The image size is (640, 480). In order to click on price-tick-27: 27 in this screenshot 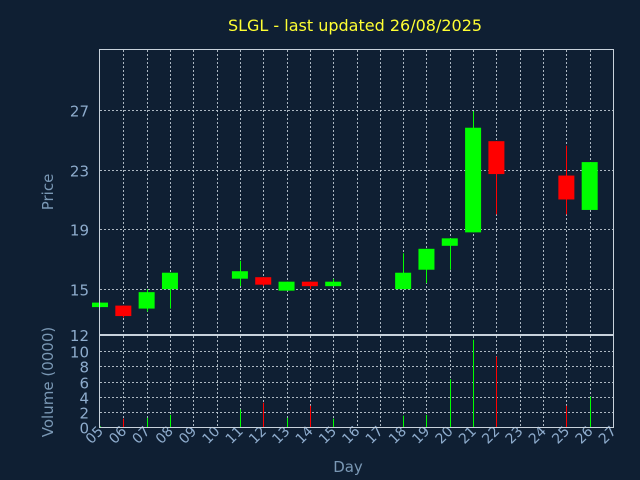, I will do `click(79, 112)`.